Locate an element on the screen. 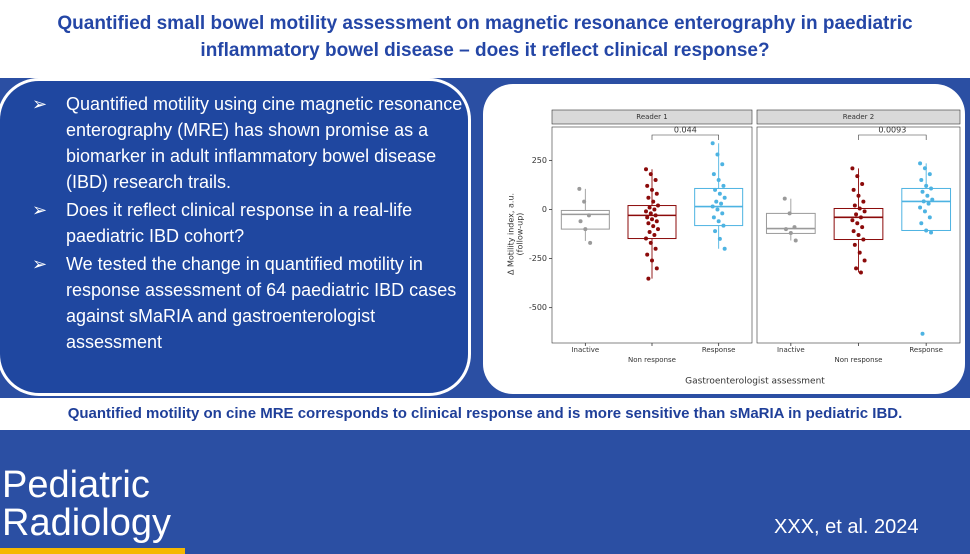  p-value: 0.044 is located at coordinates (685, 130).